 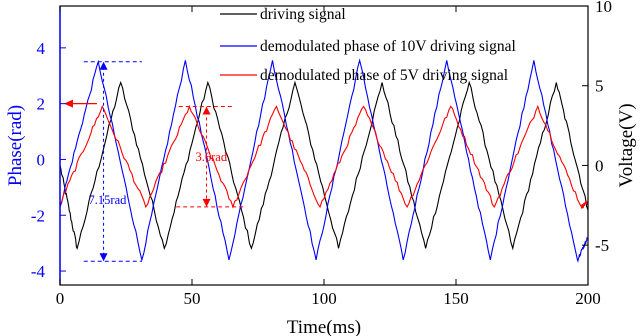 I want to click on red-arrow-down, so click(x=206, y=202).